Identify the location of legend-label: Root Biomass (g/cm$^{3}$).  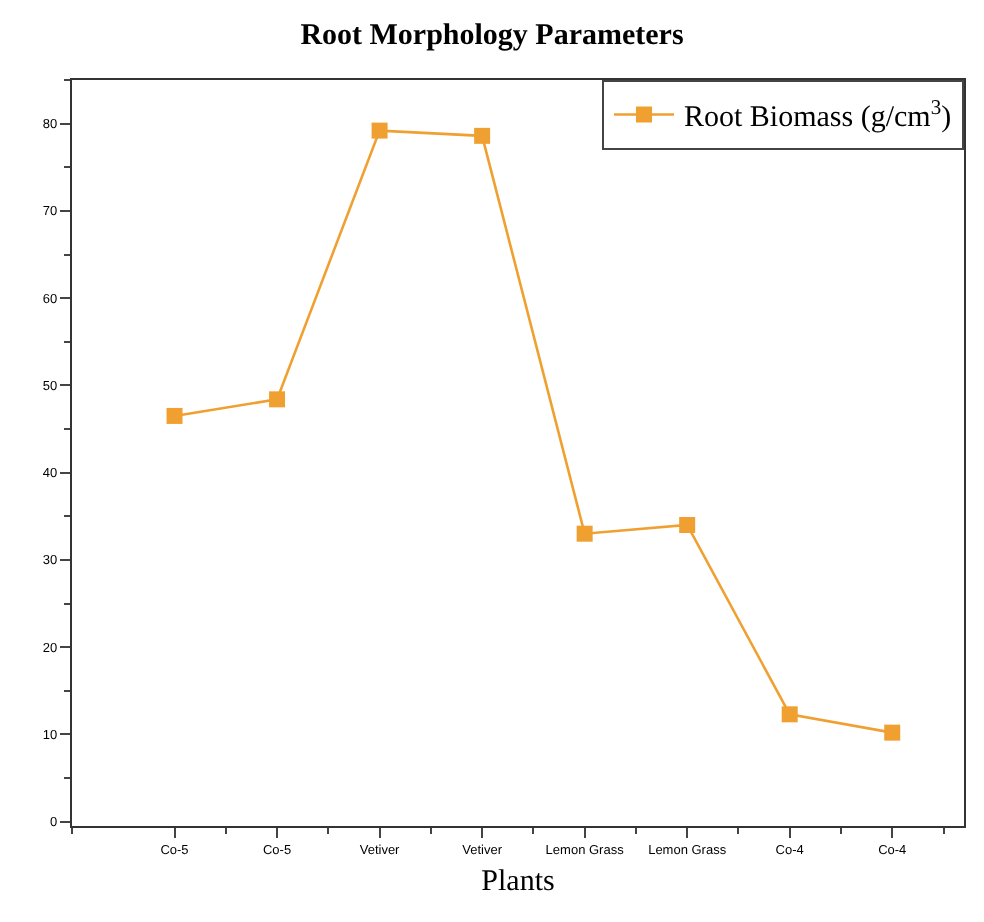
(818, 116).